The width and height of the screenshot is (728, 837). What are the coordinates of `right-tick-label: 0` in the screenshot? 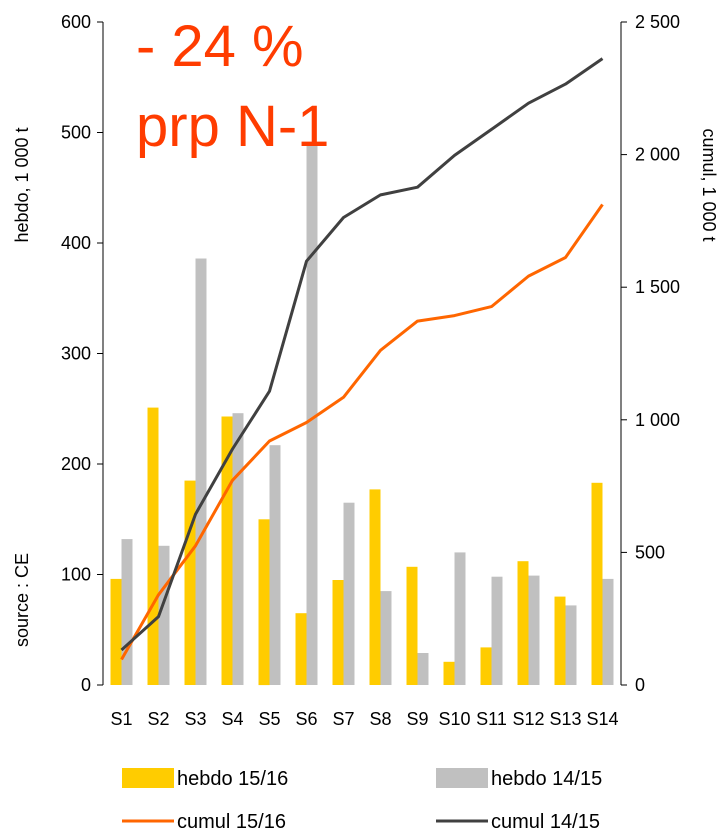 It's located at (640, 685).